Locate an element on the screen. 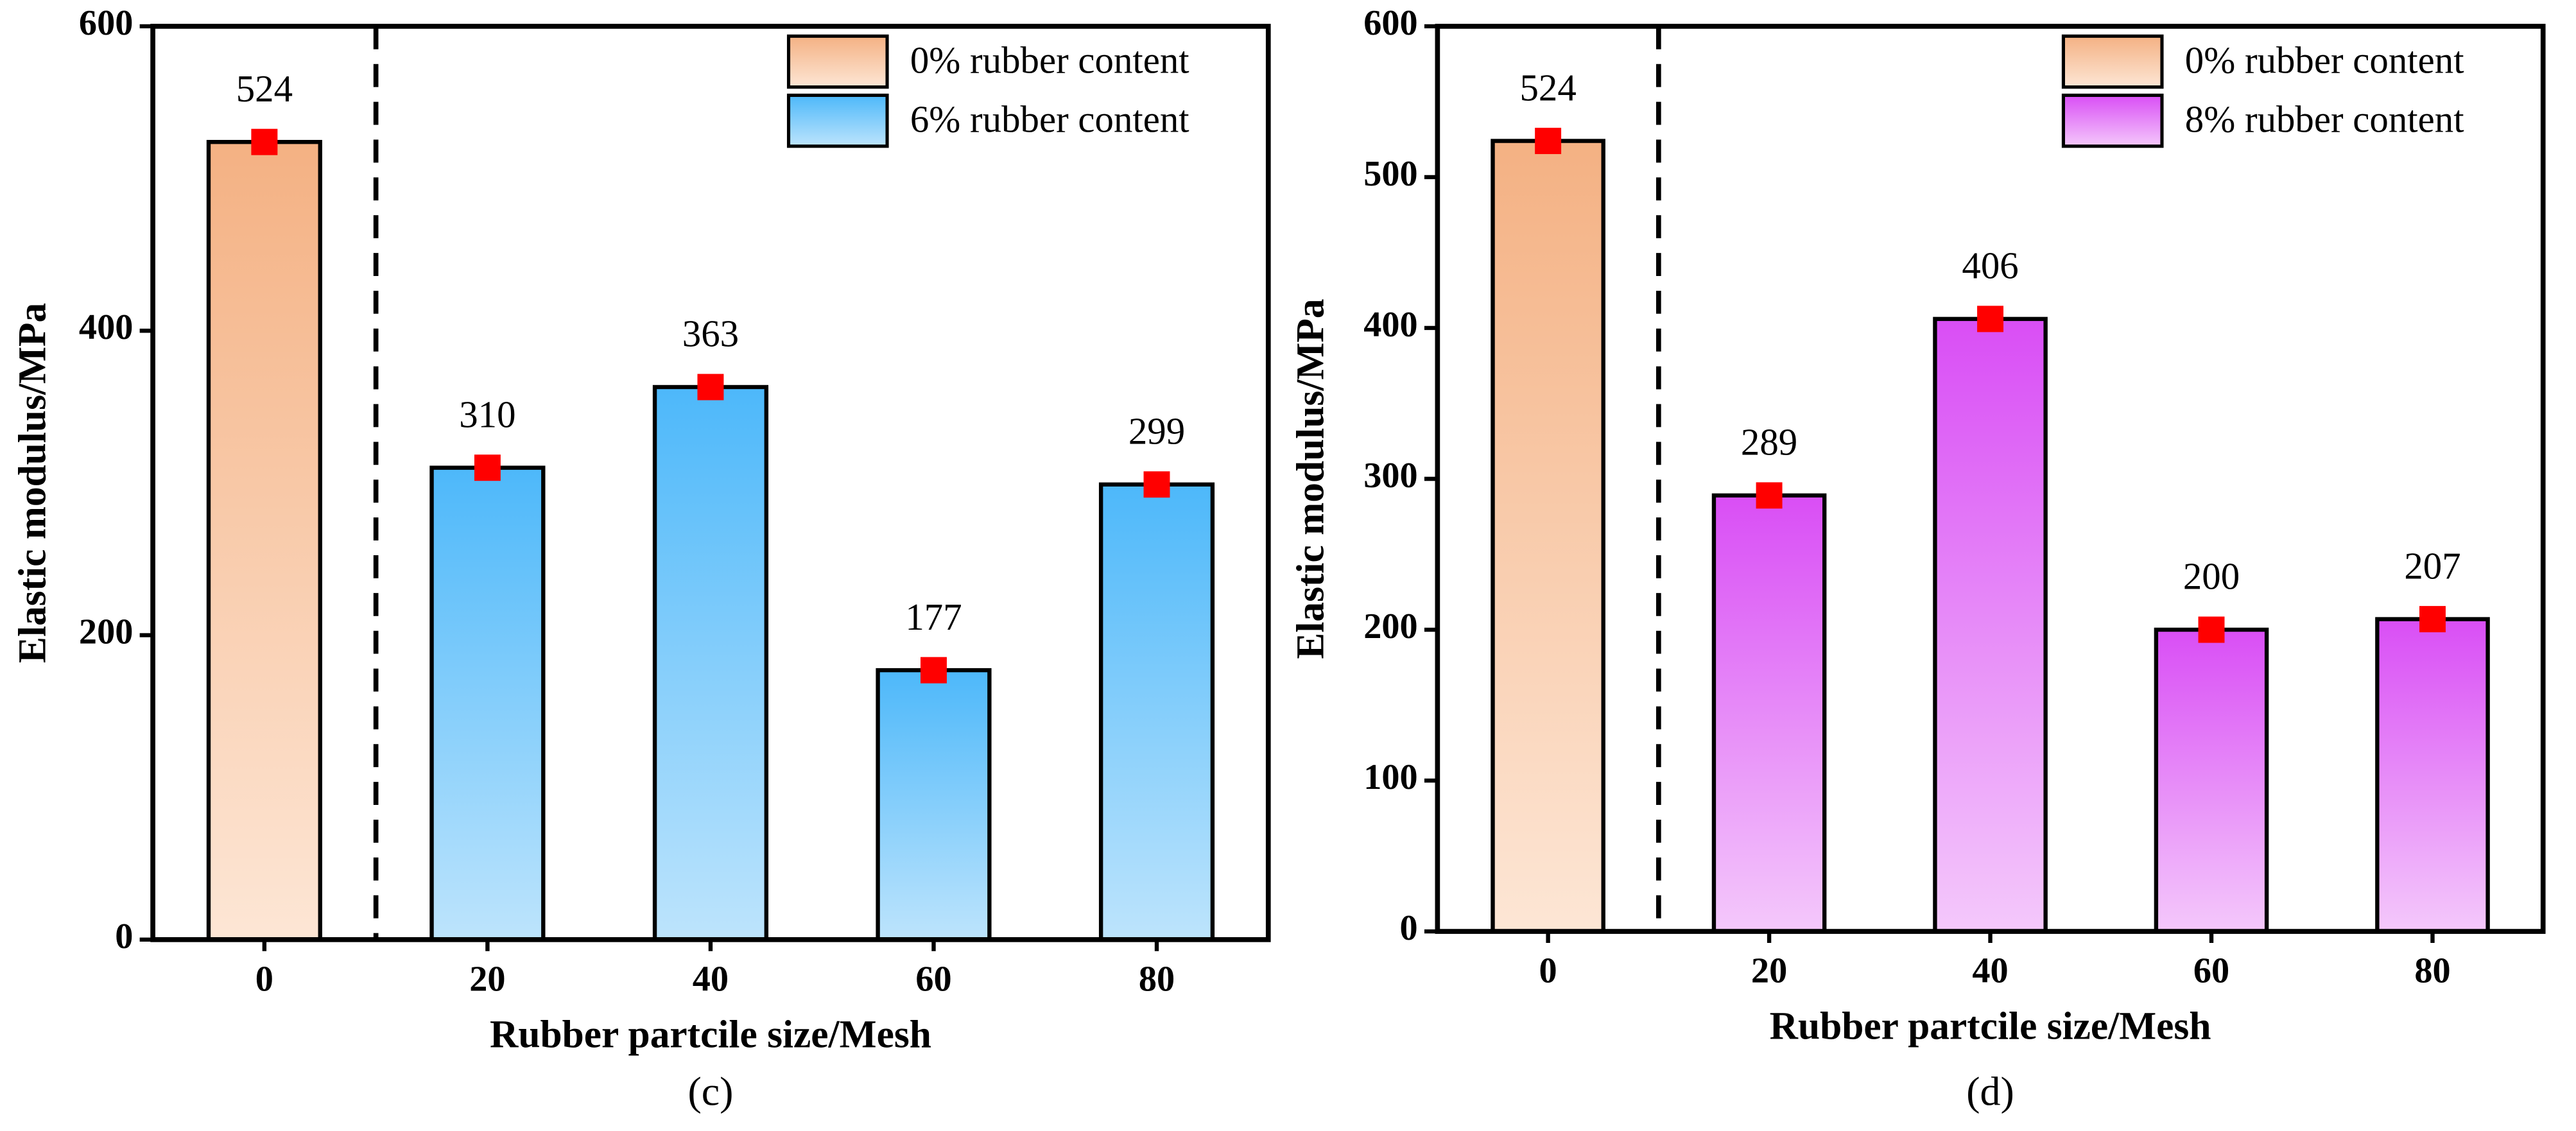 This screenshot has height=1131, width=2576. y-tick-label: 100 is located at coordinates (1390, 777).